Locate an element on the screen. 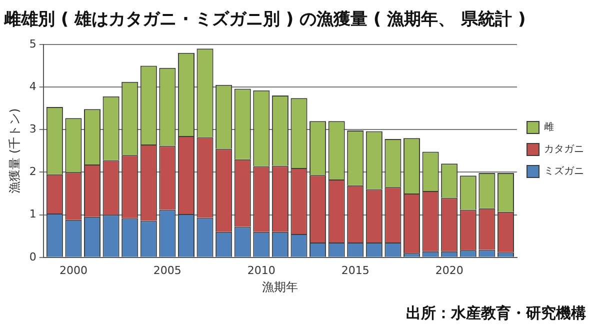 The height and width of the screenshot is (329, 600). x-tick-label: 2015 is located at coordinates (355, 270).